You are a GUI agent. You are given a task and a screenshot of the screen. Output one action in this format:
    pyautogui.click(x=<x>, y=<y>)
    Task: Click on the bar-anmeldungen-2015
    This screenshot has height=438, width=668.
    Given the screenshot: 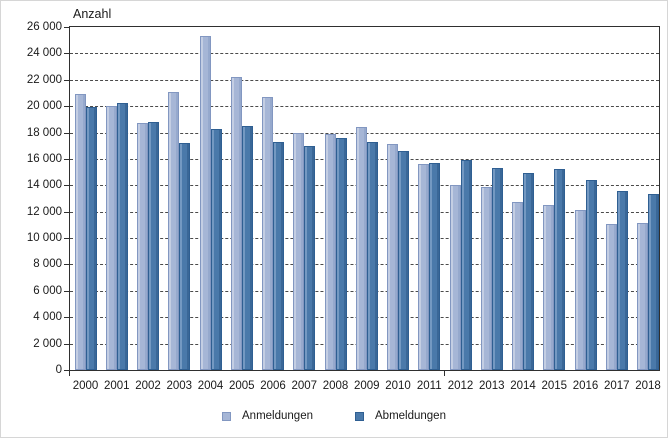 What is the action you would take?
    pyautogui.click(x=549, y=287)
    